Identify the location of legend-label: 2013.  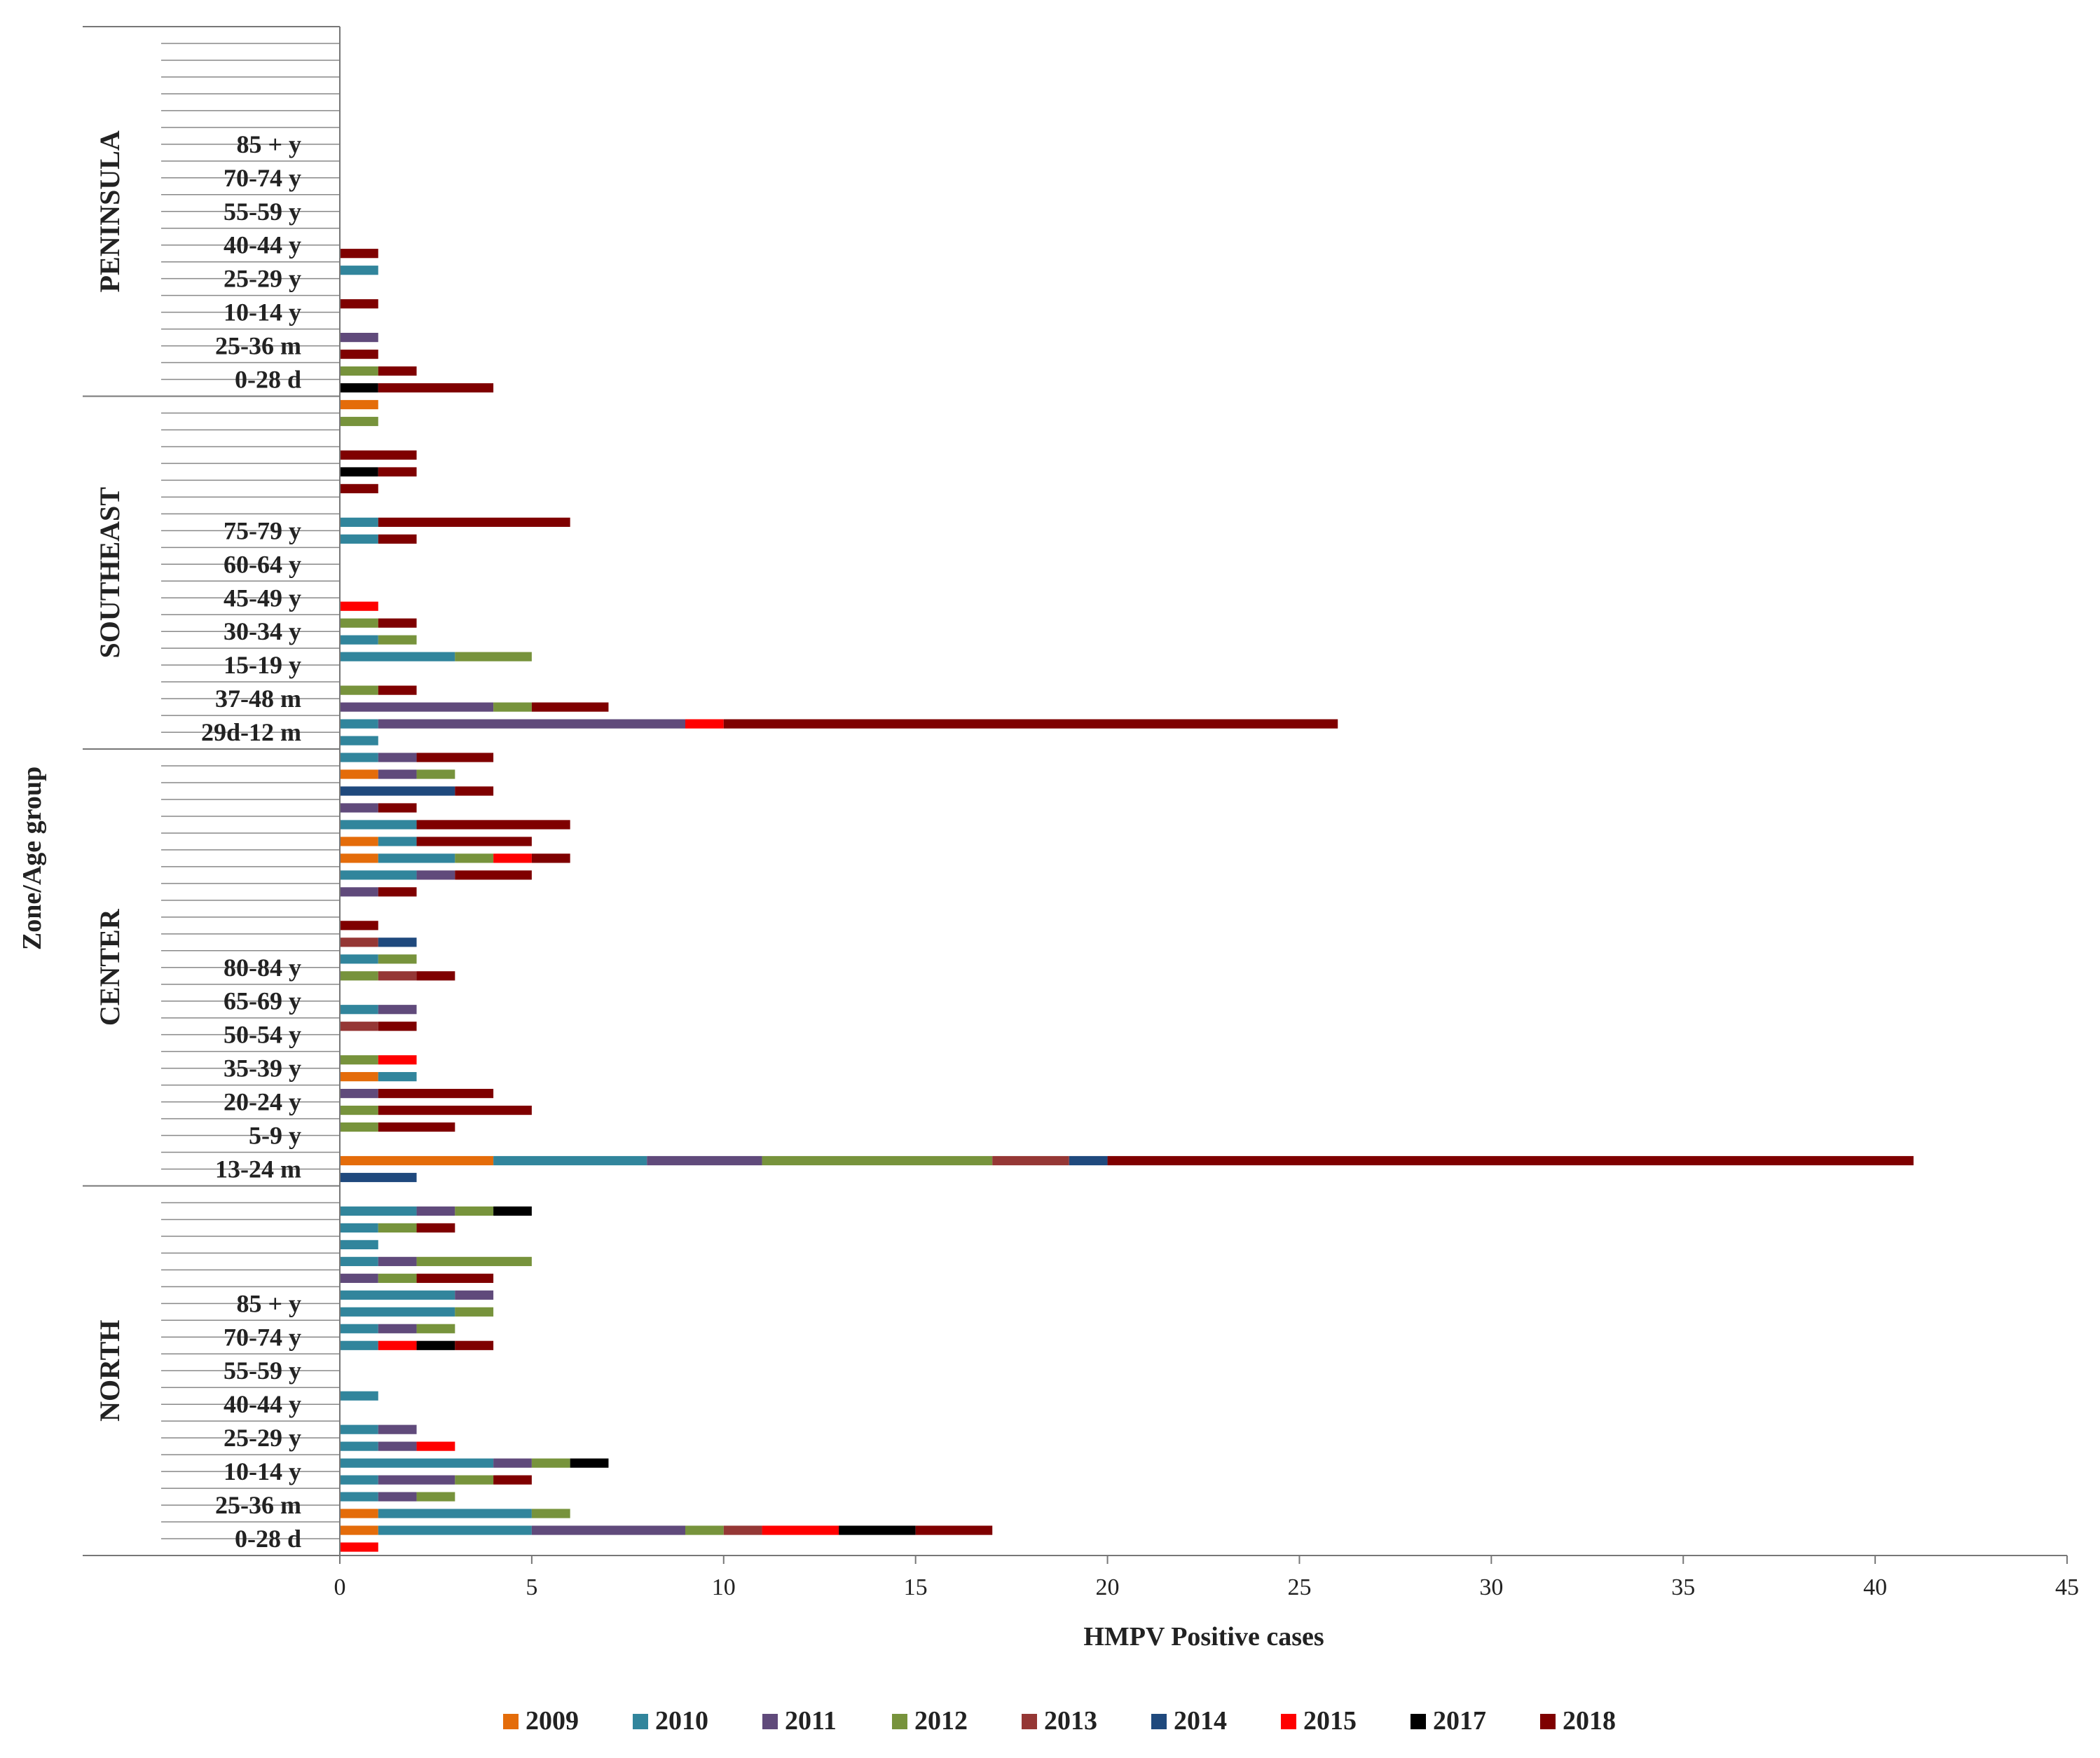
(1070, 1721).